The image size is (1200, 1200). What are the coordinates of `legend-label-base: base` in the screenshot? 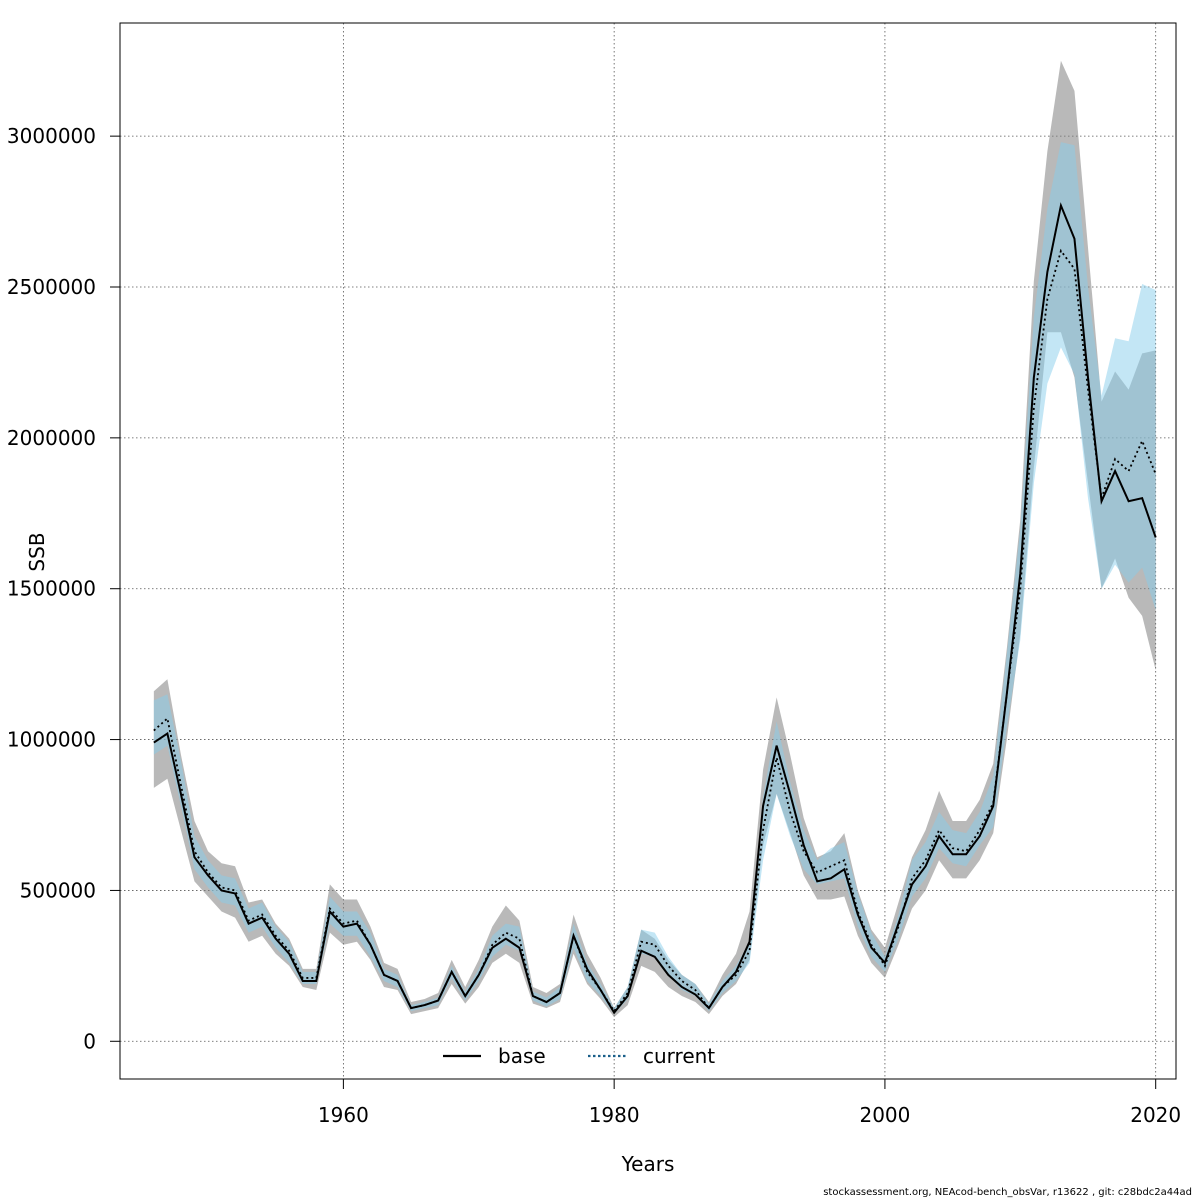 It's located at (522, 1056).